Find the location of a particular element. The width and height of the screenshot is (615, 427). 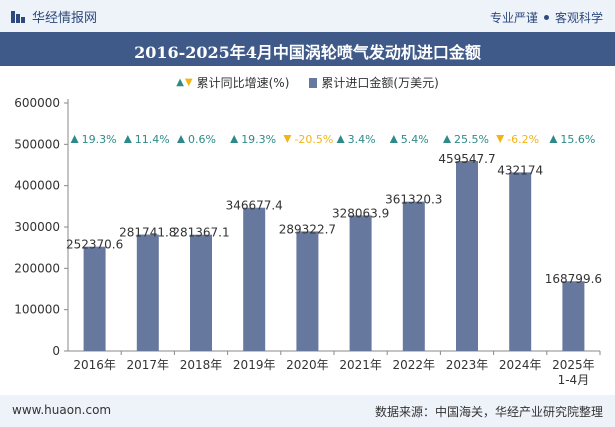

x-tick-label: 2018年 is located at coordinates (201, 365).